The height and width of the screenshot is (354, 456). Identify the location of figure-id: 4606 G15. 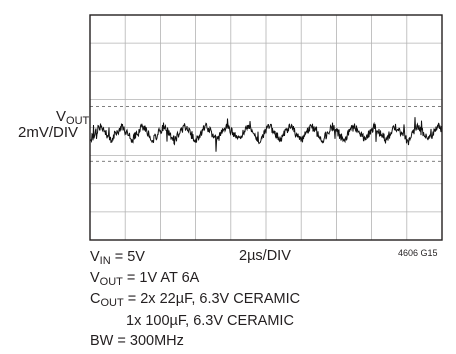
(418, 253).